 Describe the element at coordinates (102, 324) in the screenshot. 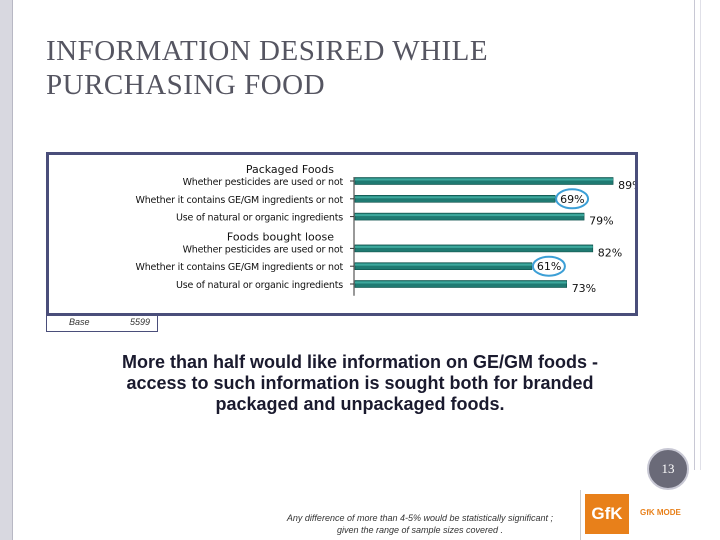

I see `base-row: Base 5599` at that location.